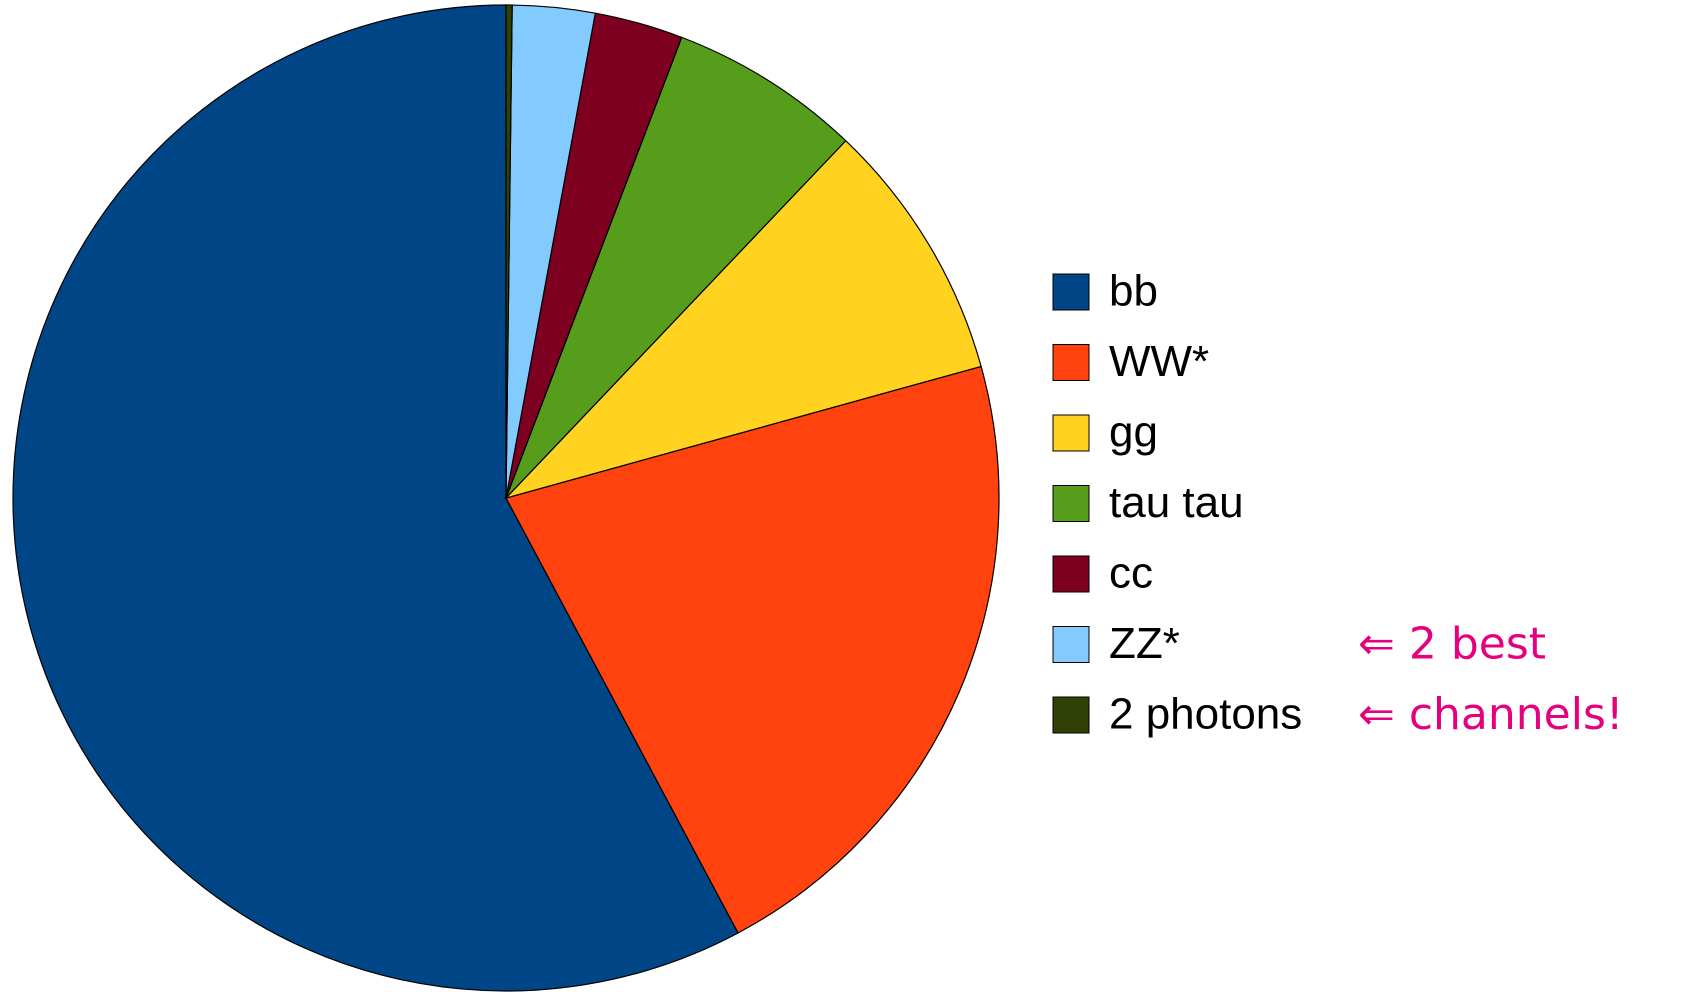 Image resolution: width=1690 pixels, height=992 pixels. Describe the element at coordinates (1159, 361) in the screenshot. I see `legend-label: WW*` at that location.